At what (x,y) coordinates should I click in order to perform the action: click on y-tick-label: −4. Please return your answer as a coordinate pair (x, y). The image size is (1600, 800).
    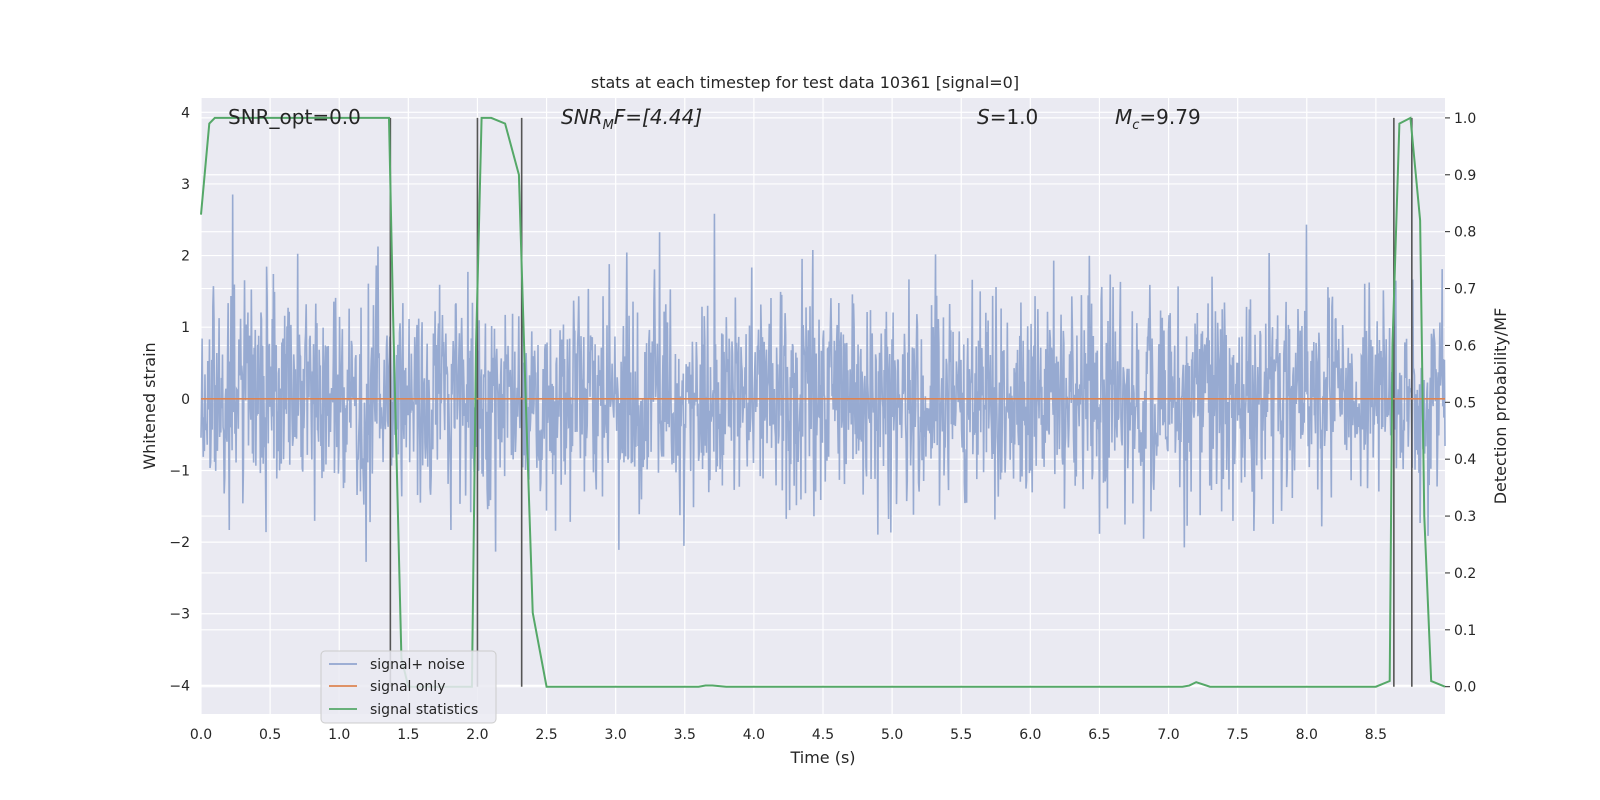
    Looking at the image, I should click on (179, 686).